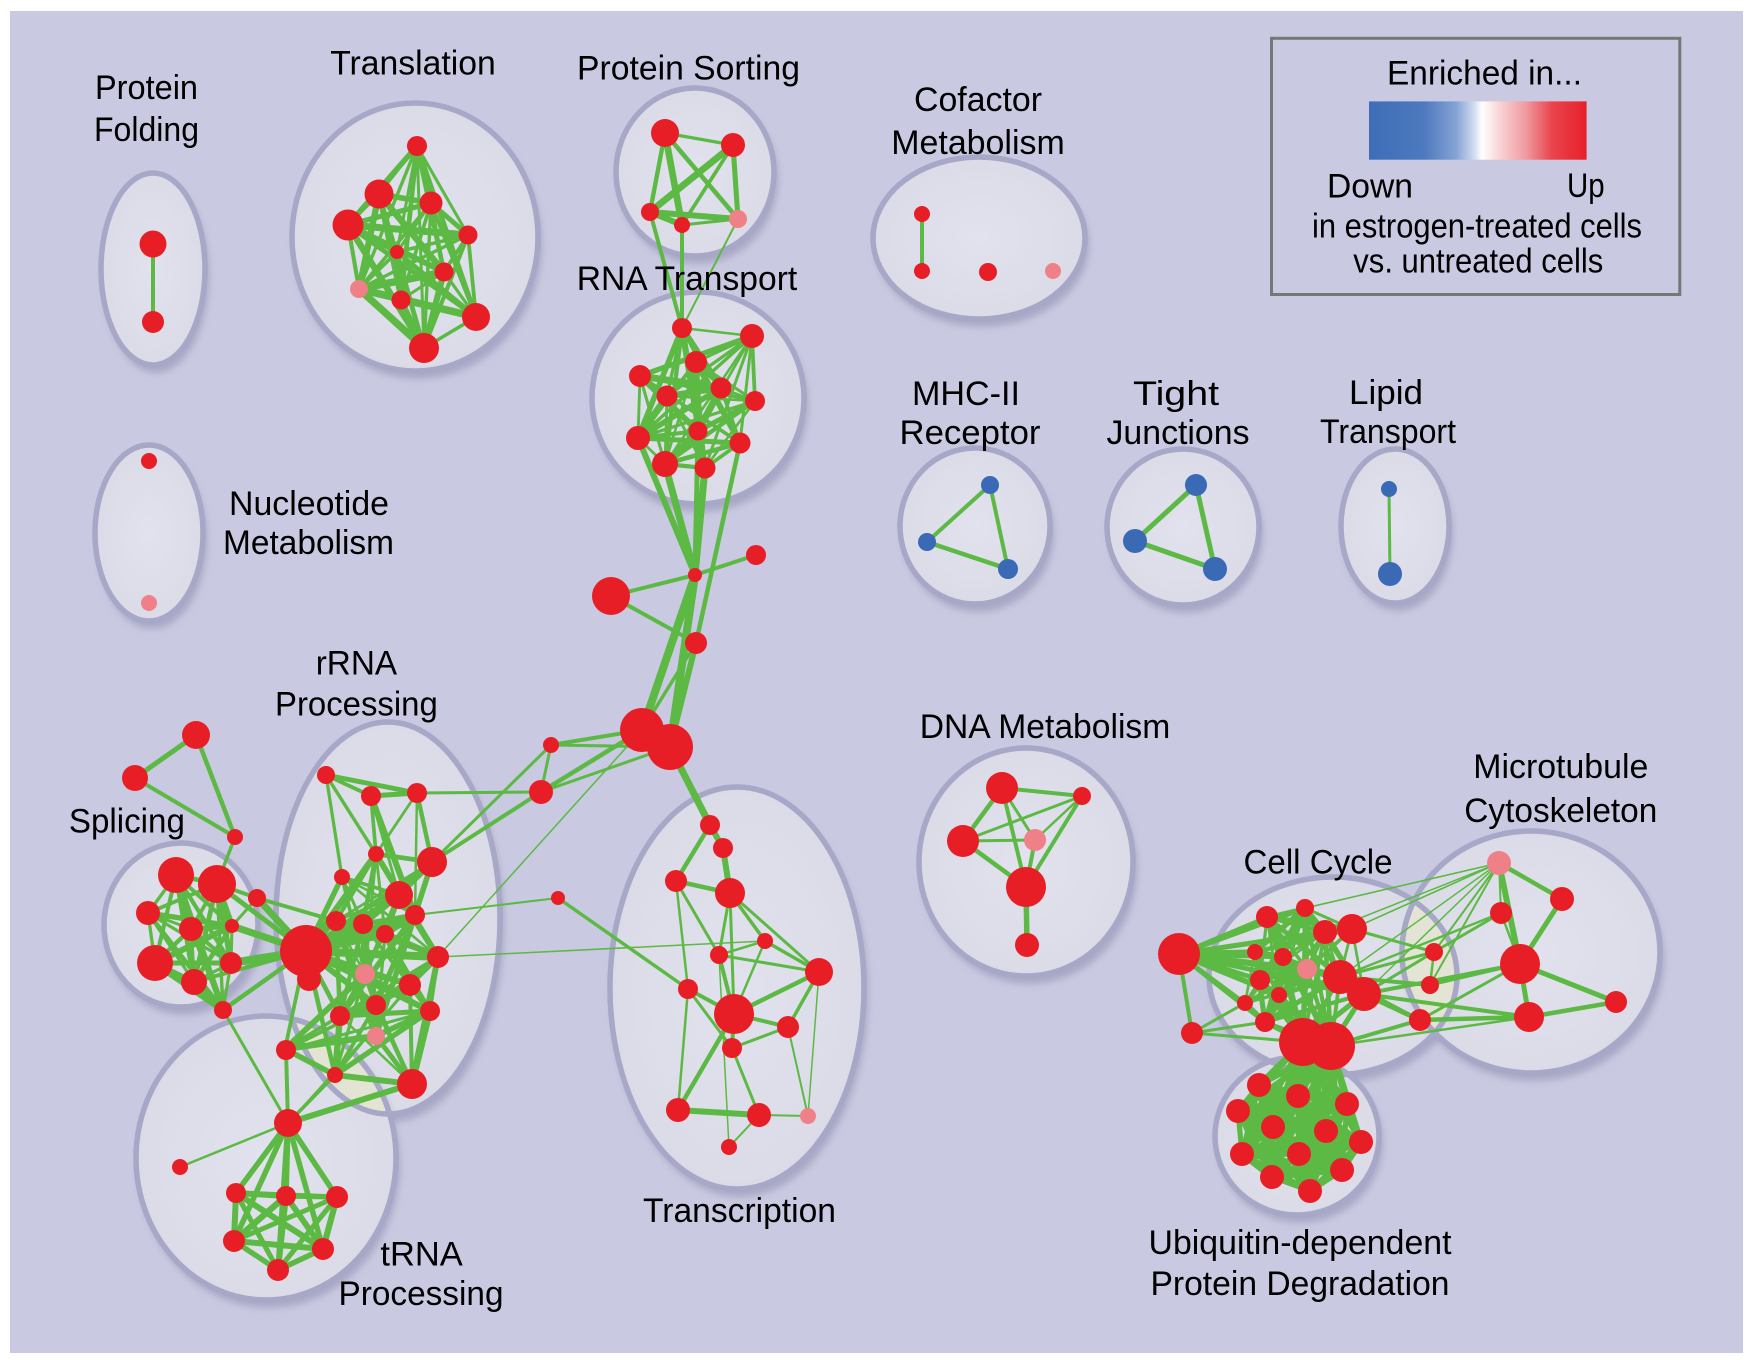 The width and height of the screenshot is (1750, 1360). What do you see at coordinates (1178, 433) in the screenshot?
I see `svg-text: Junctions` at bounding box center [1178, 433].